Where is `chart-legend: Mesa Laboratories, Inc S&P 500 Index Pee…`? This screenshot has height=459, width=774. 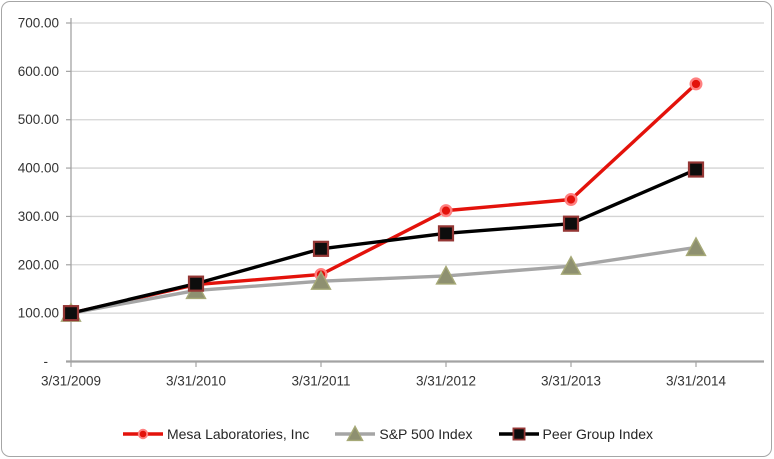 chart-legend: Mesa Laboratories, Inc S&P 500 Index Pee… is located at coordinates (387, 434).